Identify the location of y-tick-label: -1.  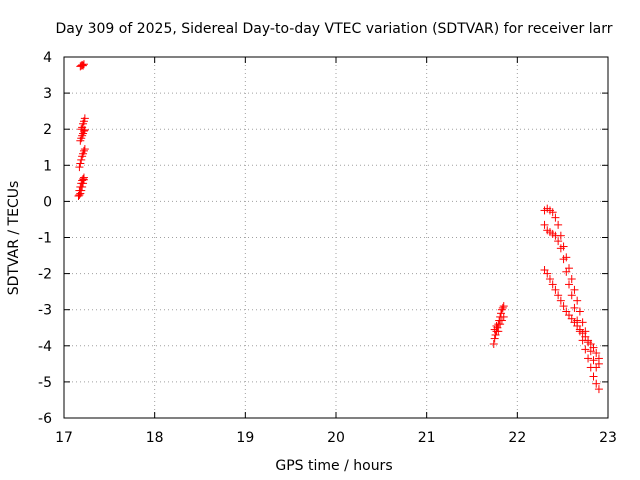
(45, 239).